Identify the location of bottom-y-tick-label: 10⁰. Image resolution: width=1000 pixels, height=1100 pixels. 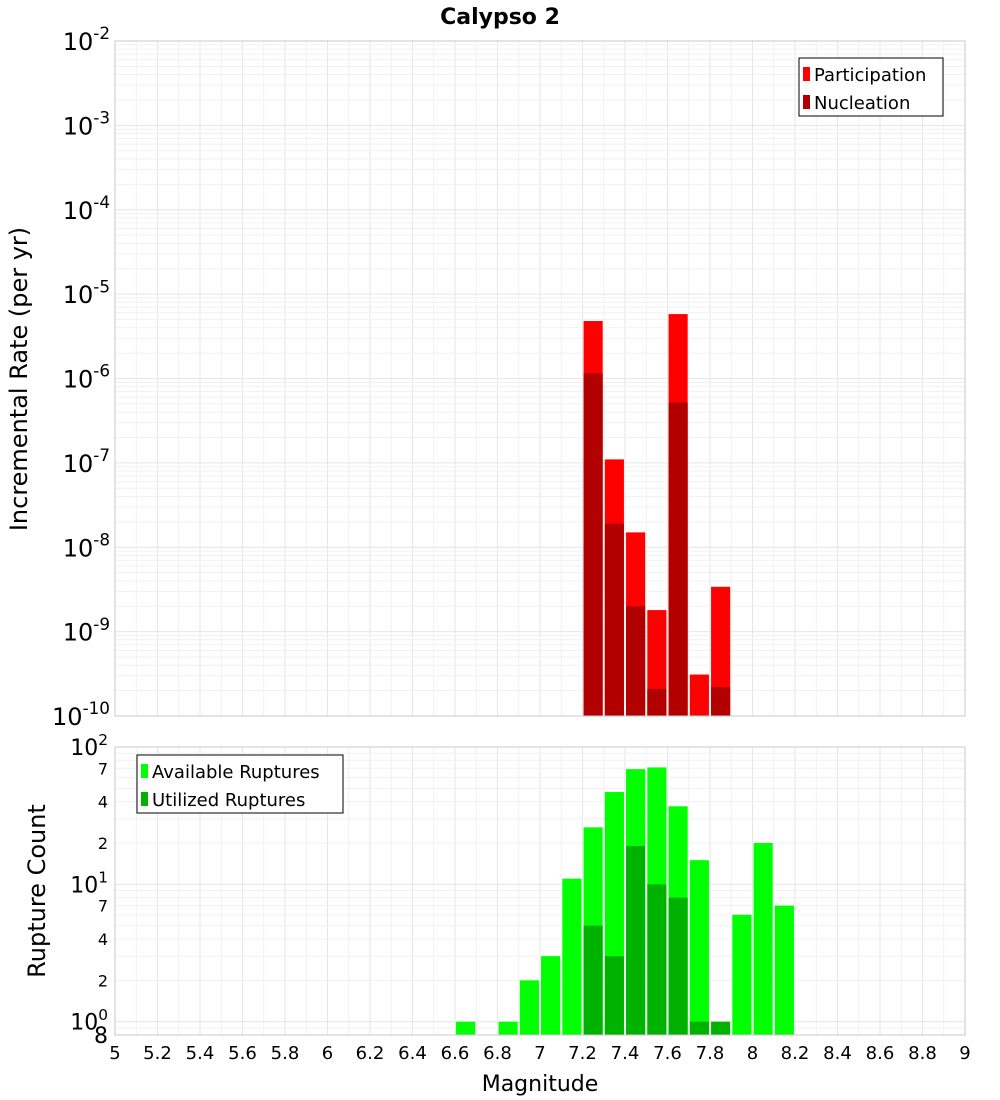
(89, 1021).